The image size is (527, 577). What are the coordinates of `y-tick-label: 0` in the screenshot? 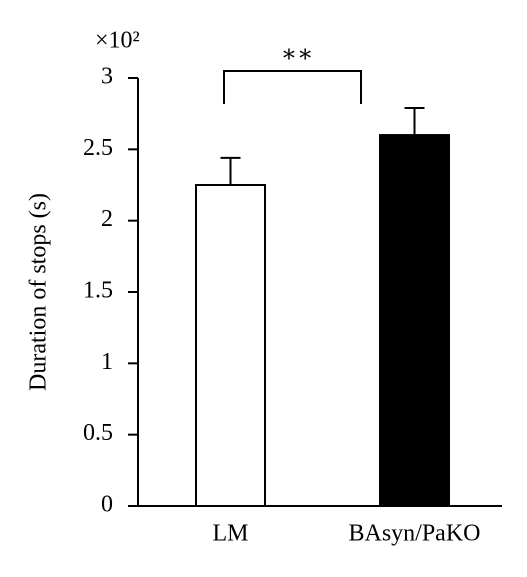 It's located at (107, 505).